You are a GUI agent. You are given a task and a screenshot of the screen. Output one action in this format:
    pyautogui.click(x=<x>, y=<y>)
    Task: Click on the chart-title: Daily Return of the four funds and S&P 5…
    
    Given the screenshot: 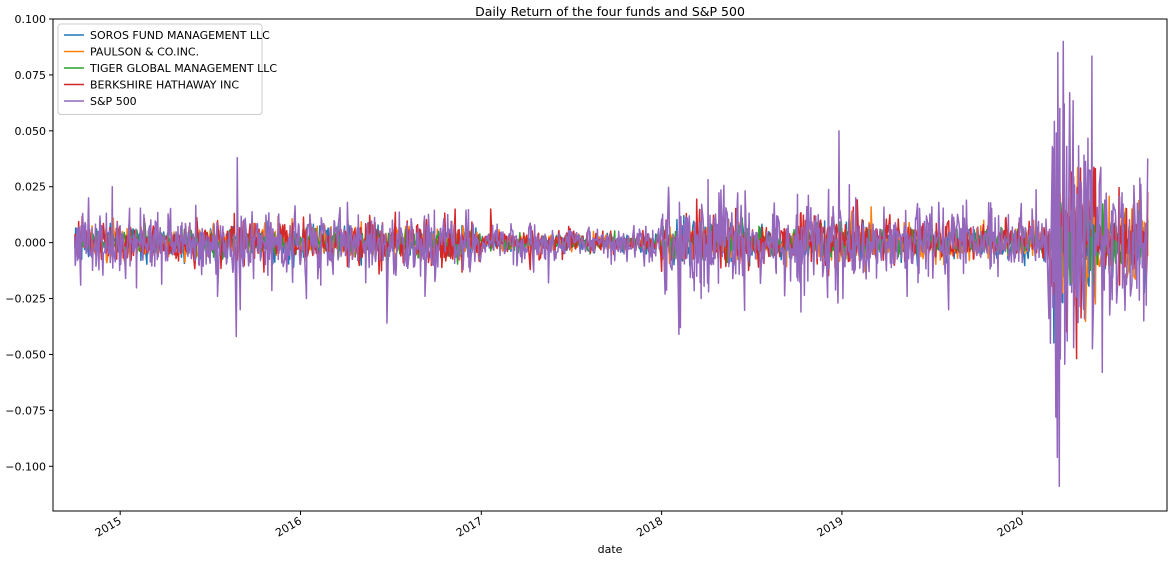 What is the action you would take?
    pyautogui.click(x=610, y=11)
    